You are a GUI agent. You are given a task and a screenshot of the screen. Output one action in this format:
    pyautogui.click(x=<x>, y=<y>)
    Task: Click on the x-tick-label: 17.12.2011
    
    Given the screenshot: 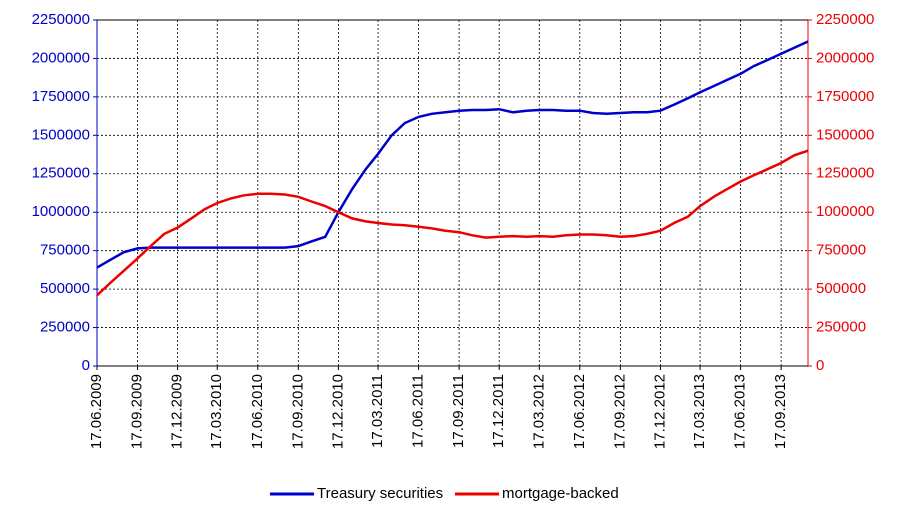 What is the action you would take?
    pyautogui.click(x=498, y=411)
    